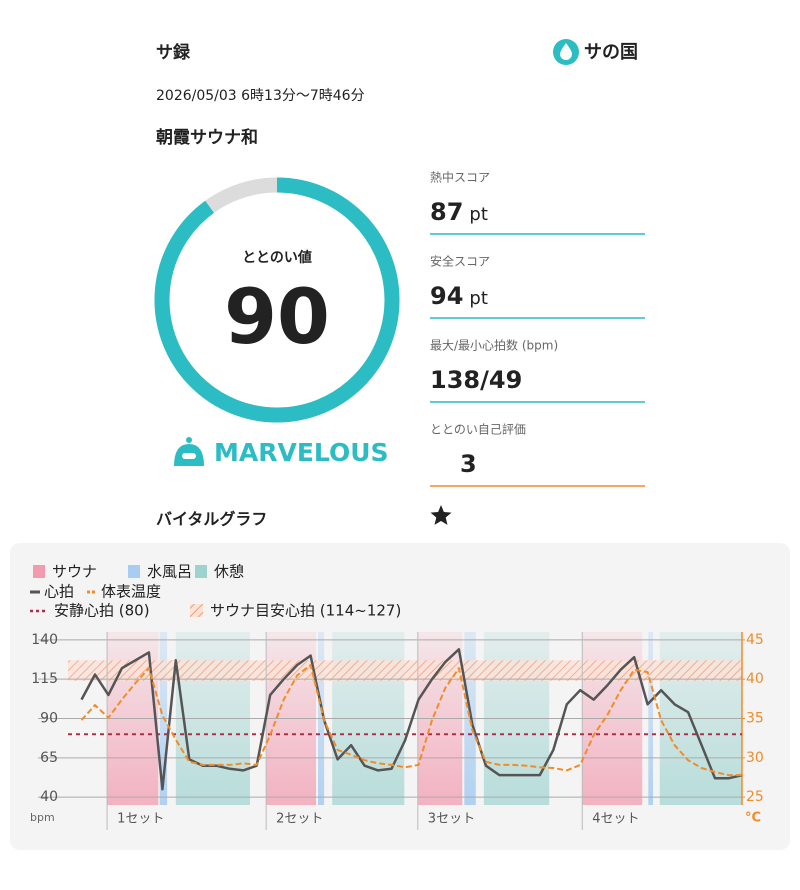 This screenshot has height=890, width=800. I want to click on set-label: 3セット, so click(451, 819).